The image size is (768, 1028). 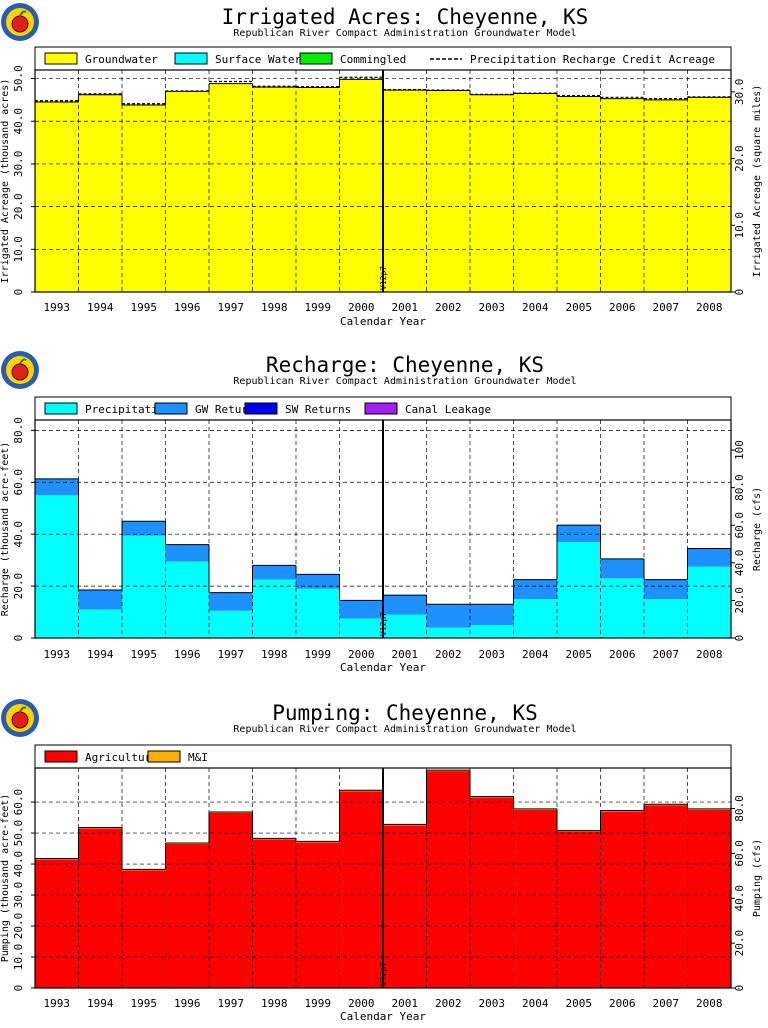 I want to click on bar-precipitation-2001, so click(x=405, y=626).